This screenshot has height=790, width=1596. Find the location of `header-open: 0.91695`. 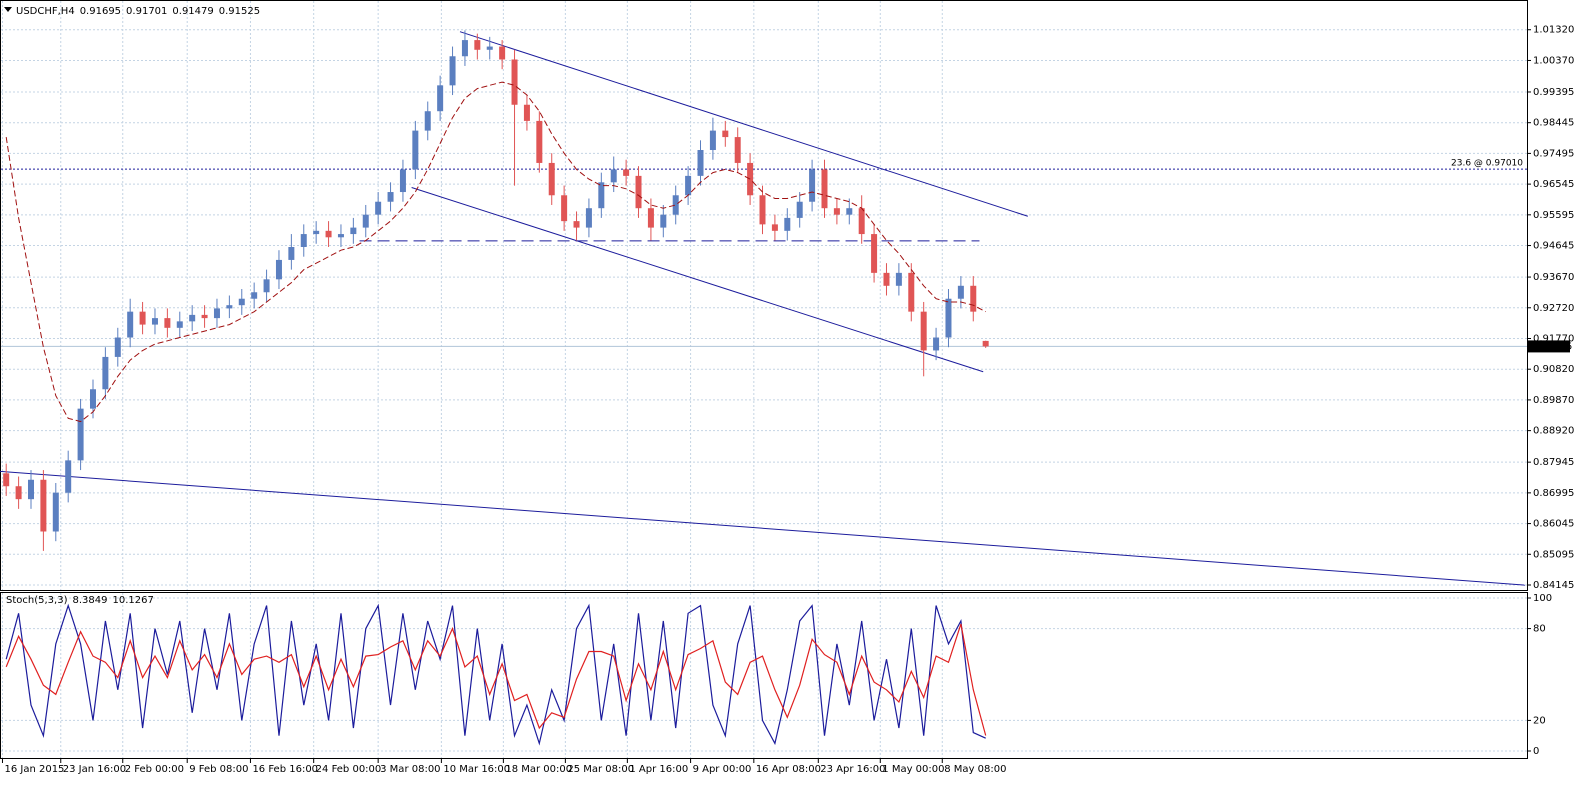

header-open: 0.91695 is located at coordinates (100, 11).